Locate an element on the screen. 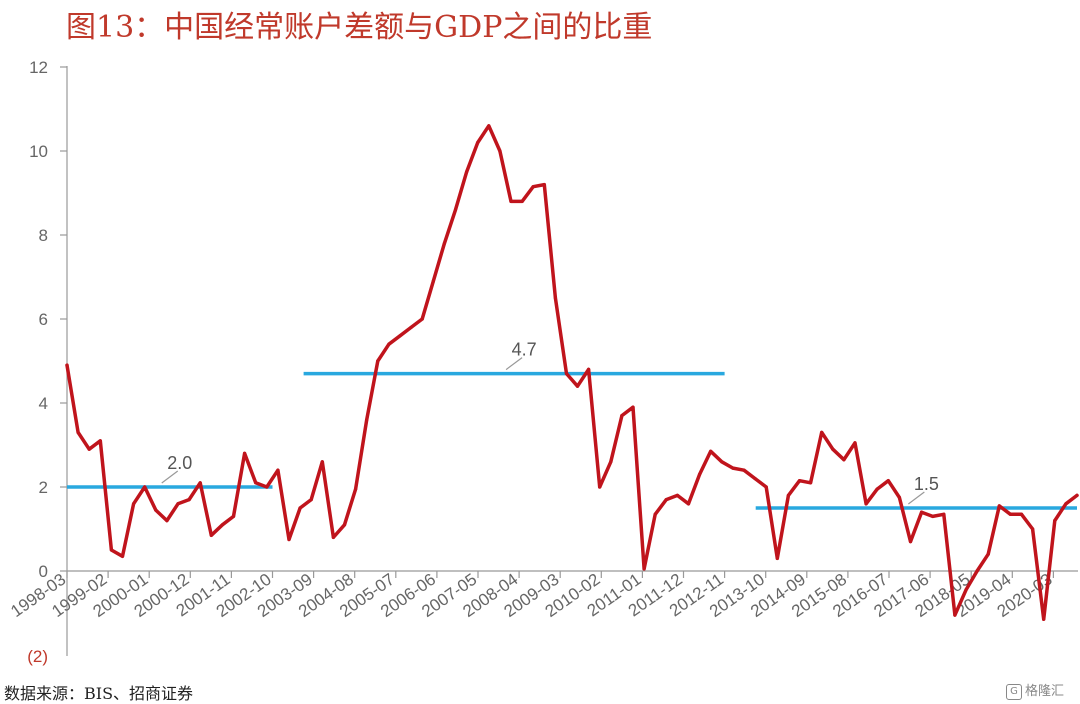 This screenshot has height=704, width=1080. source-note: 数据来源：BIS、招商证券 is located at coordinates (99, 693).